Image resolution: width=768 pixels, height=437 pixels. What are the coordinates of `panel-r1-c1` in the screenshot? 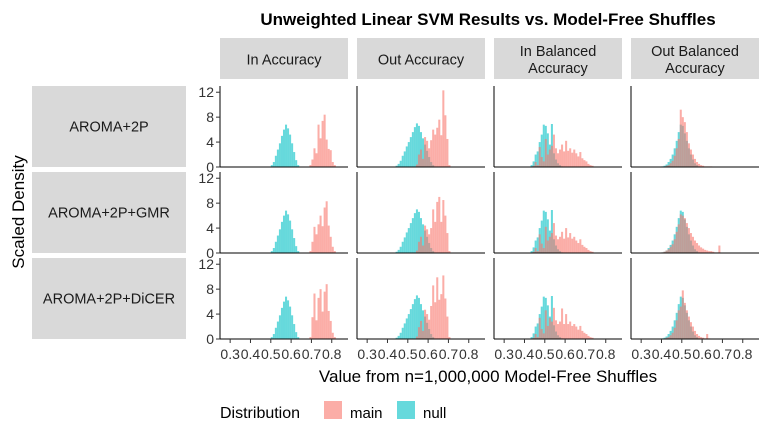 It's located at (420, 213).